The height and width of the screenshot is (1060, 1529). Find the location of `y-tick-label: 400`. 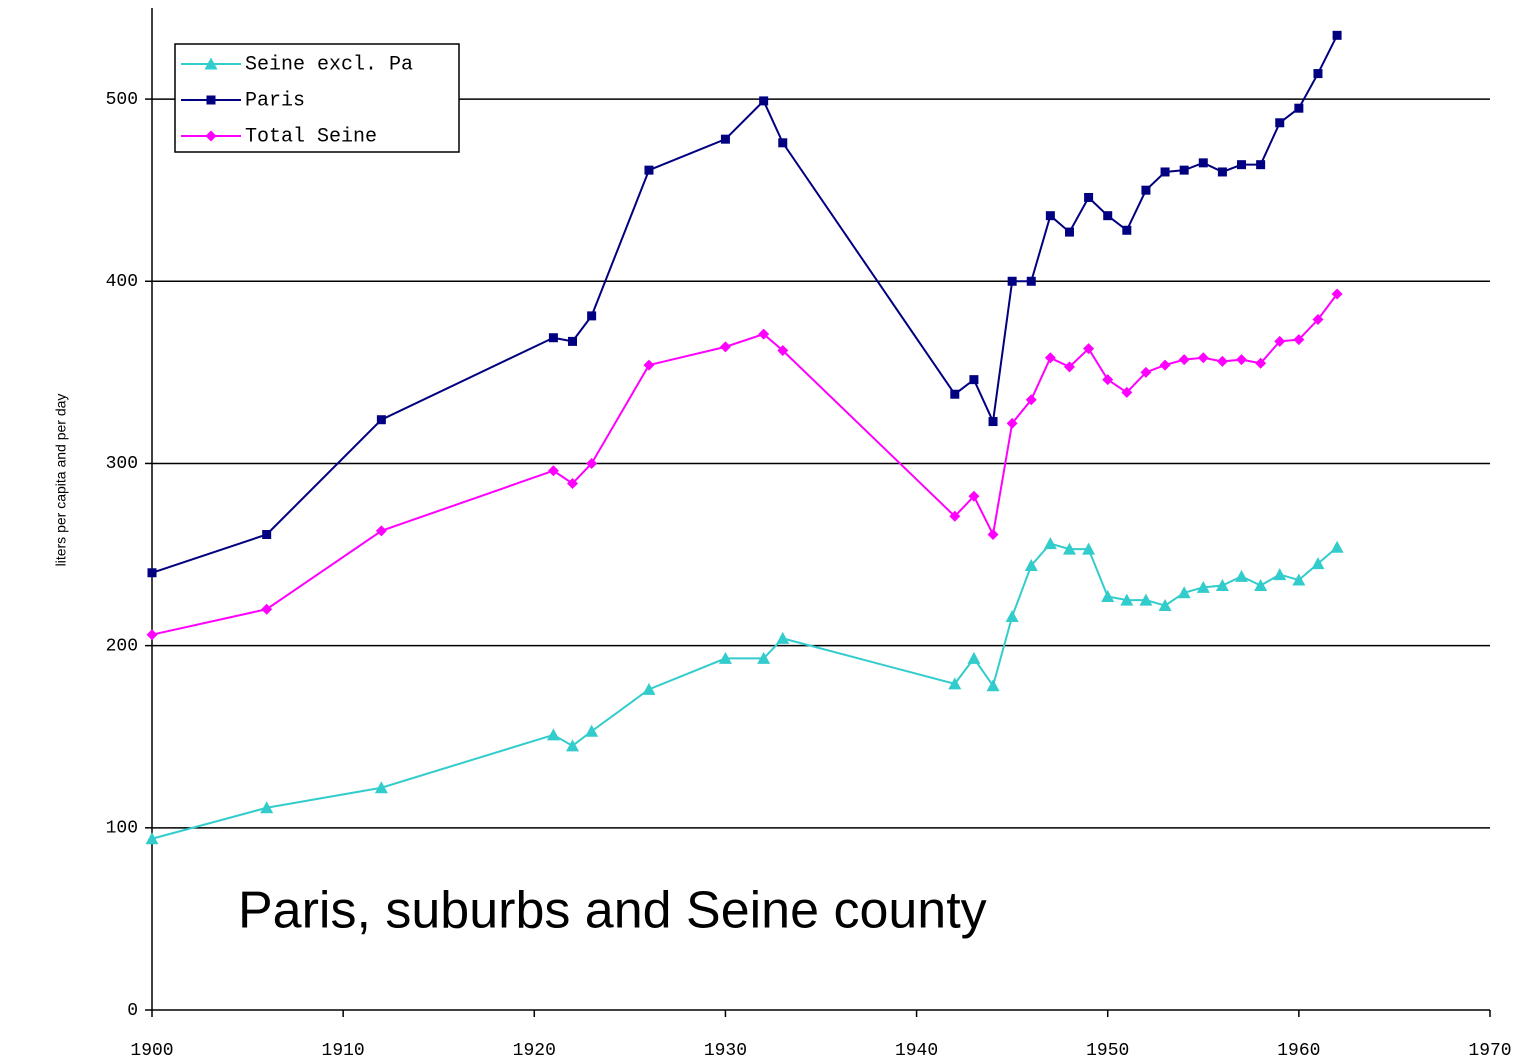

y-tick-label: 400 is located at coordinates (122, 282).